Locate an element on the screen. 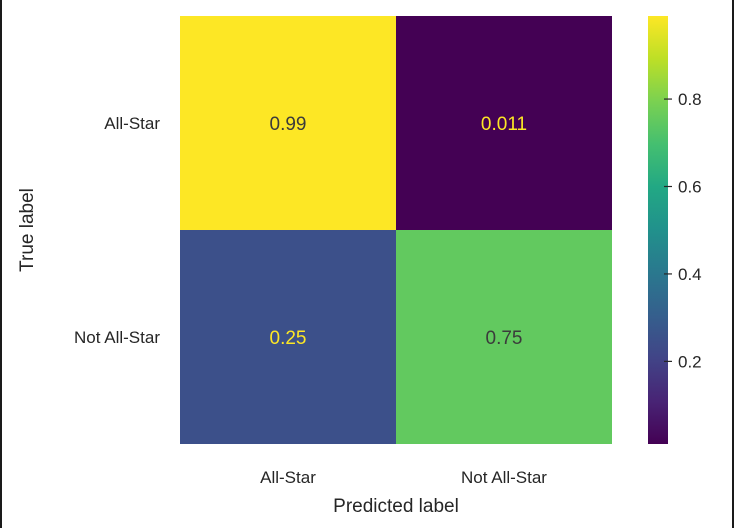 The width and height of the screenshot is (734, 528). cell-value-label: 0.75 is located at coordinates (504, 338).